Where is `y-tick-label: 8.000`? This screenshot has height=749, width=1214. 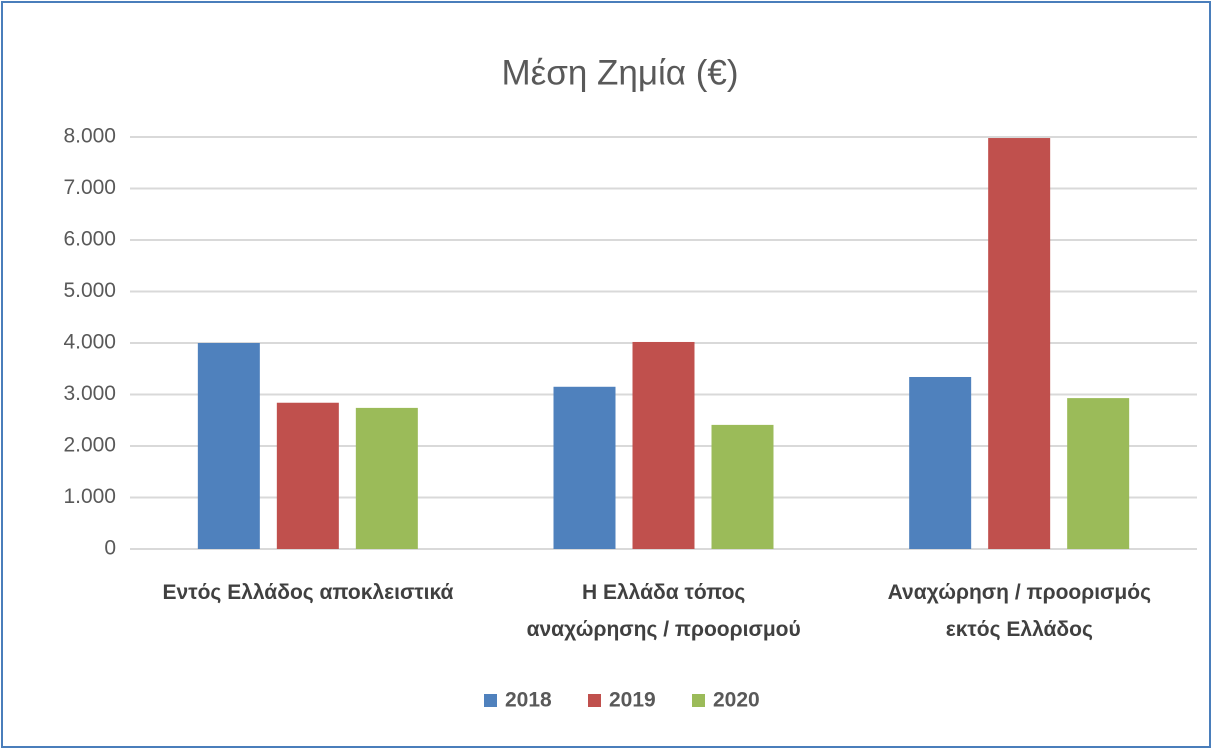 y-tick-label: 8.000 is located at coordinates (89, 136).